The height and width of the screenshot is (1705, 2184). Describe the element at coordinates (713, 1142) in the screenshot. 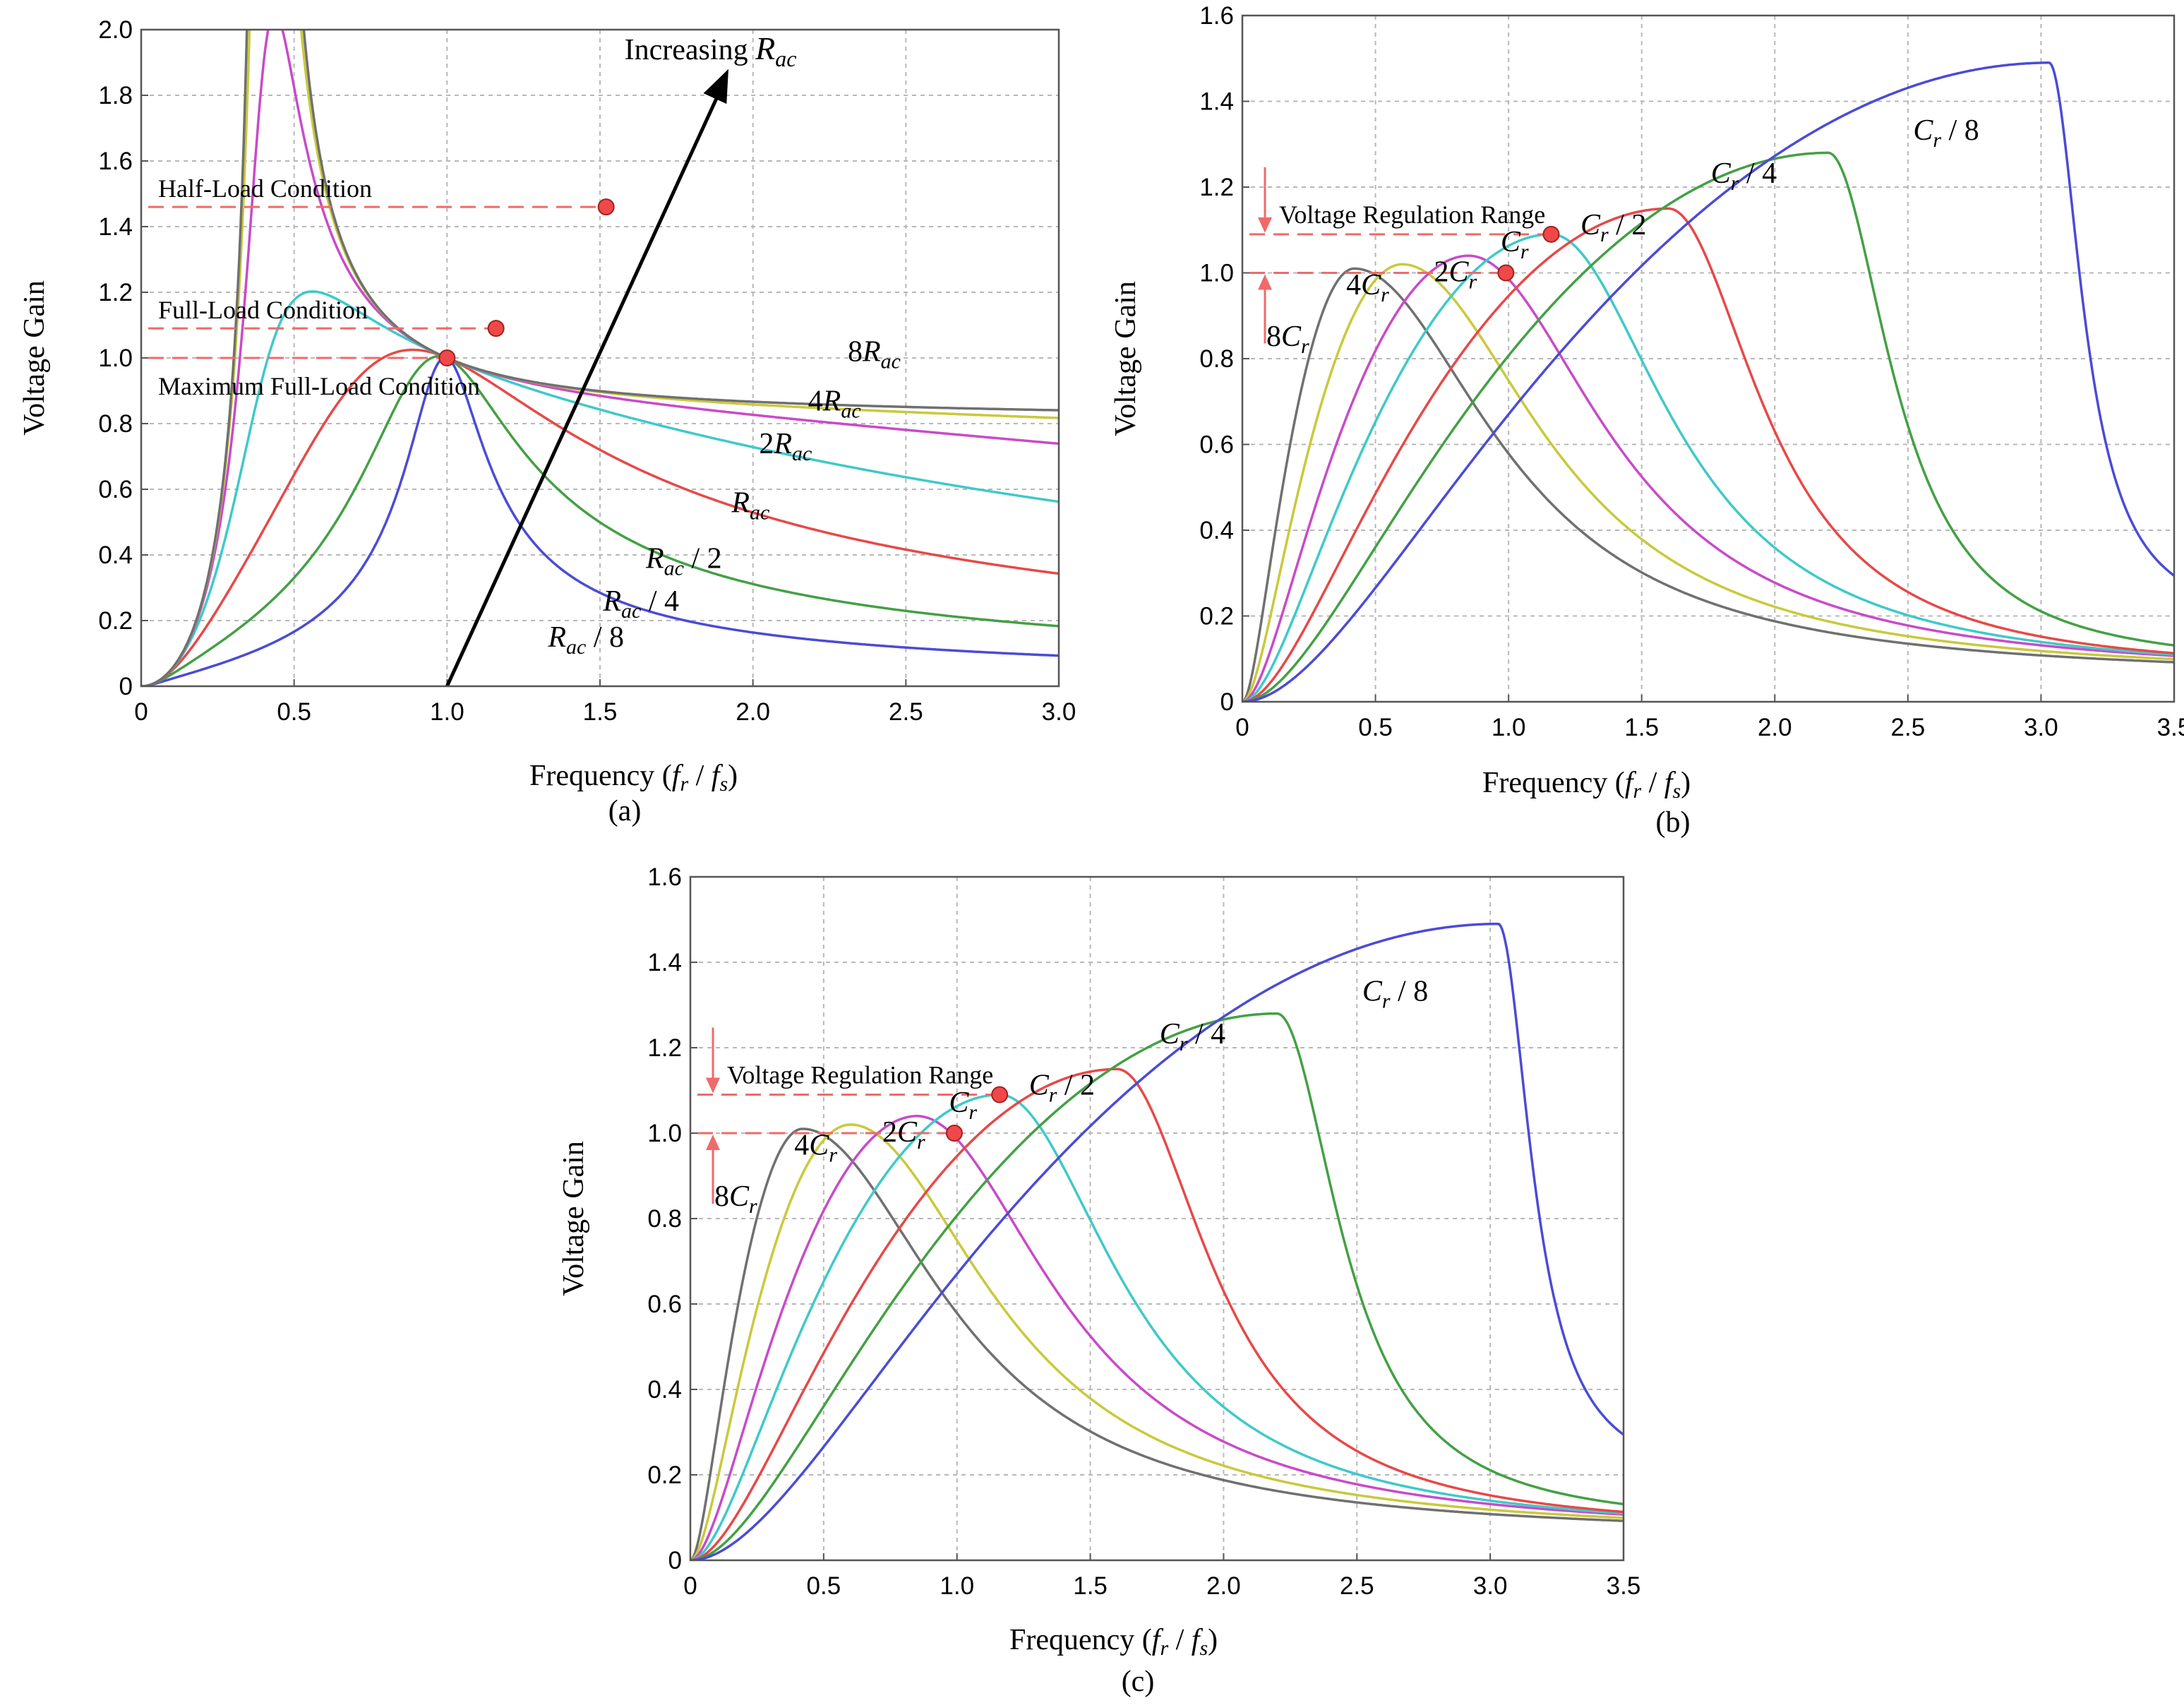

I see `range-arrow-up-head` at that location.